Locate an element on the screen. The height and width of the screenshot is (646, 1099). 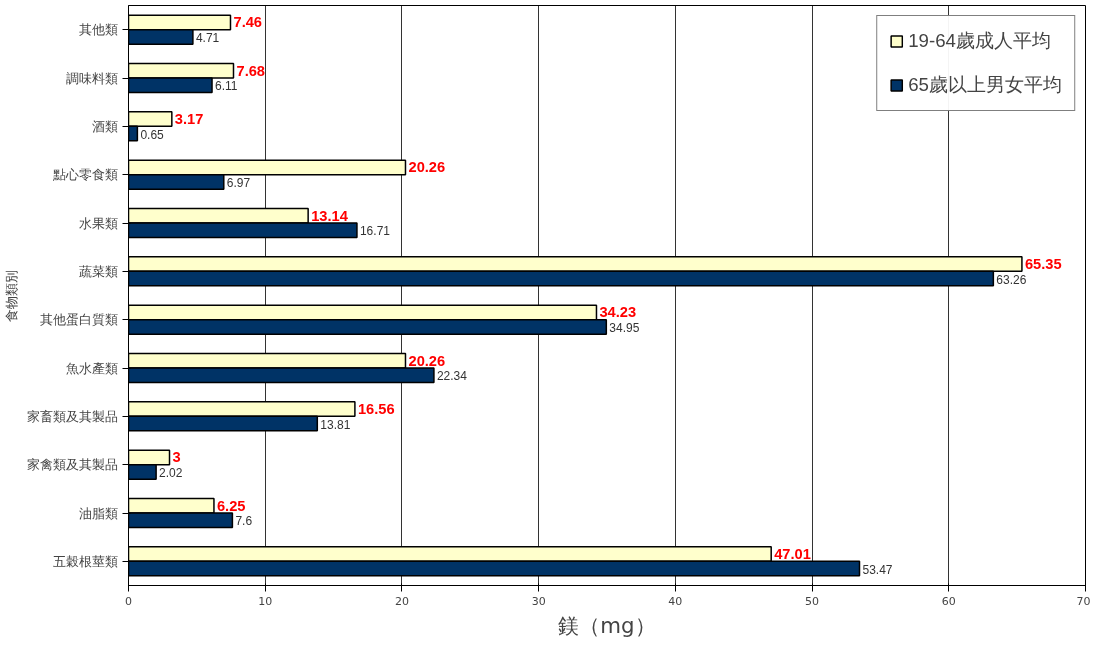
data-label: 7.68 is located at coordinates (251, 70).